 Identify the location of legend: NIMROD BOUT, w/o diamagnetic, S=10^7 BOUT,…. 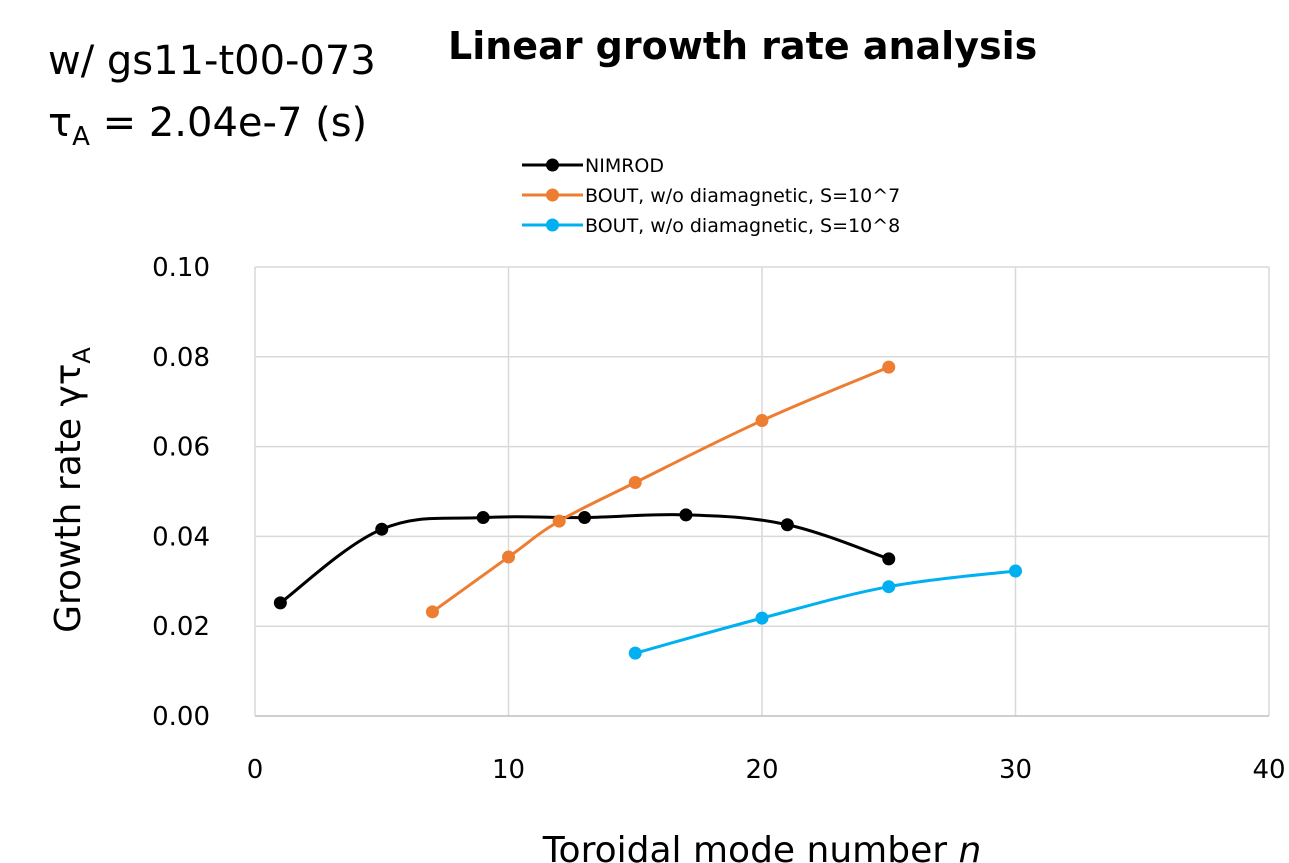
(711, 196).